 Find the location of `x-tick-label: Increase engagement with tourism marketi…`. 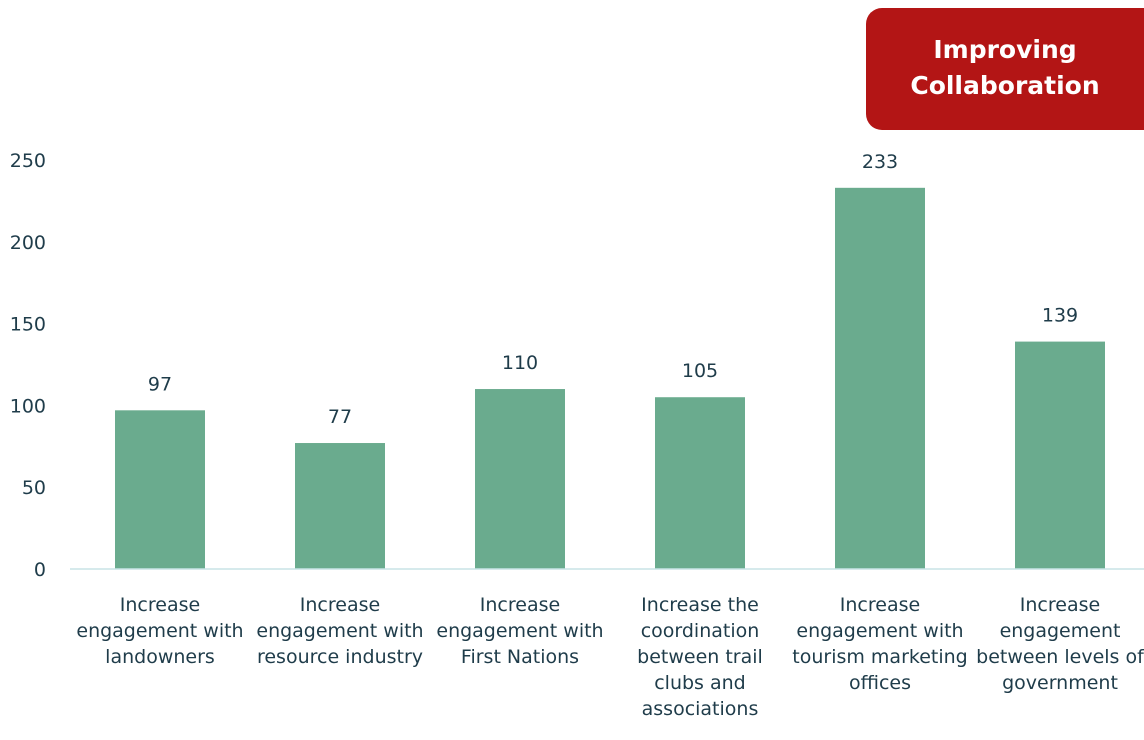

x-tick-label: Increase engagement with tourism marketi… is located at coordinates (880, 644).